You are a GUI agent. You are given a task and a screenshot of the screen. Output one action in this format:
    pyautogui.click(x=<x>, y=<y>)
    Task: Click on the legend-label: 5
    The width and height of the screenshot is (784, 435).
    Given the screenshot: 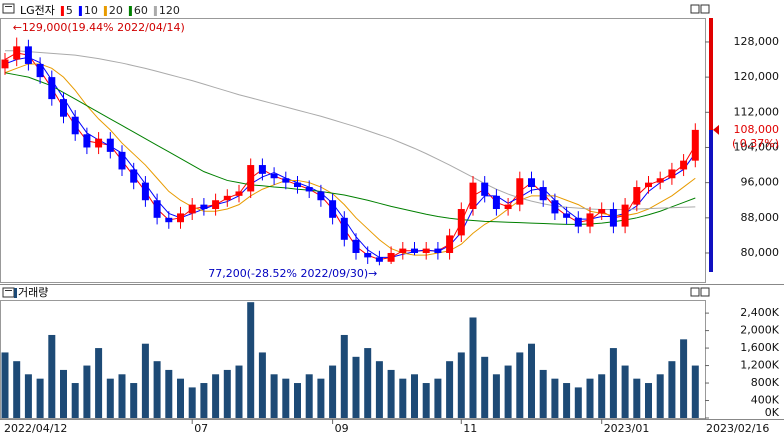 What is the action you would take?
    pyautogui.click(x=69, y=10)
    